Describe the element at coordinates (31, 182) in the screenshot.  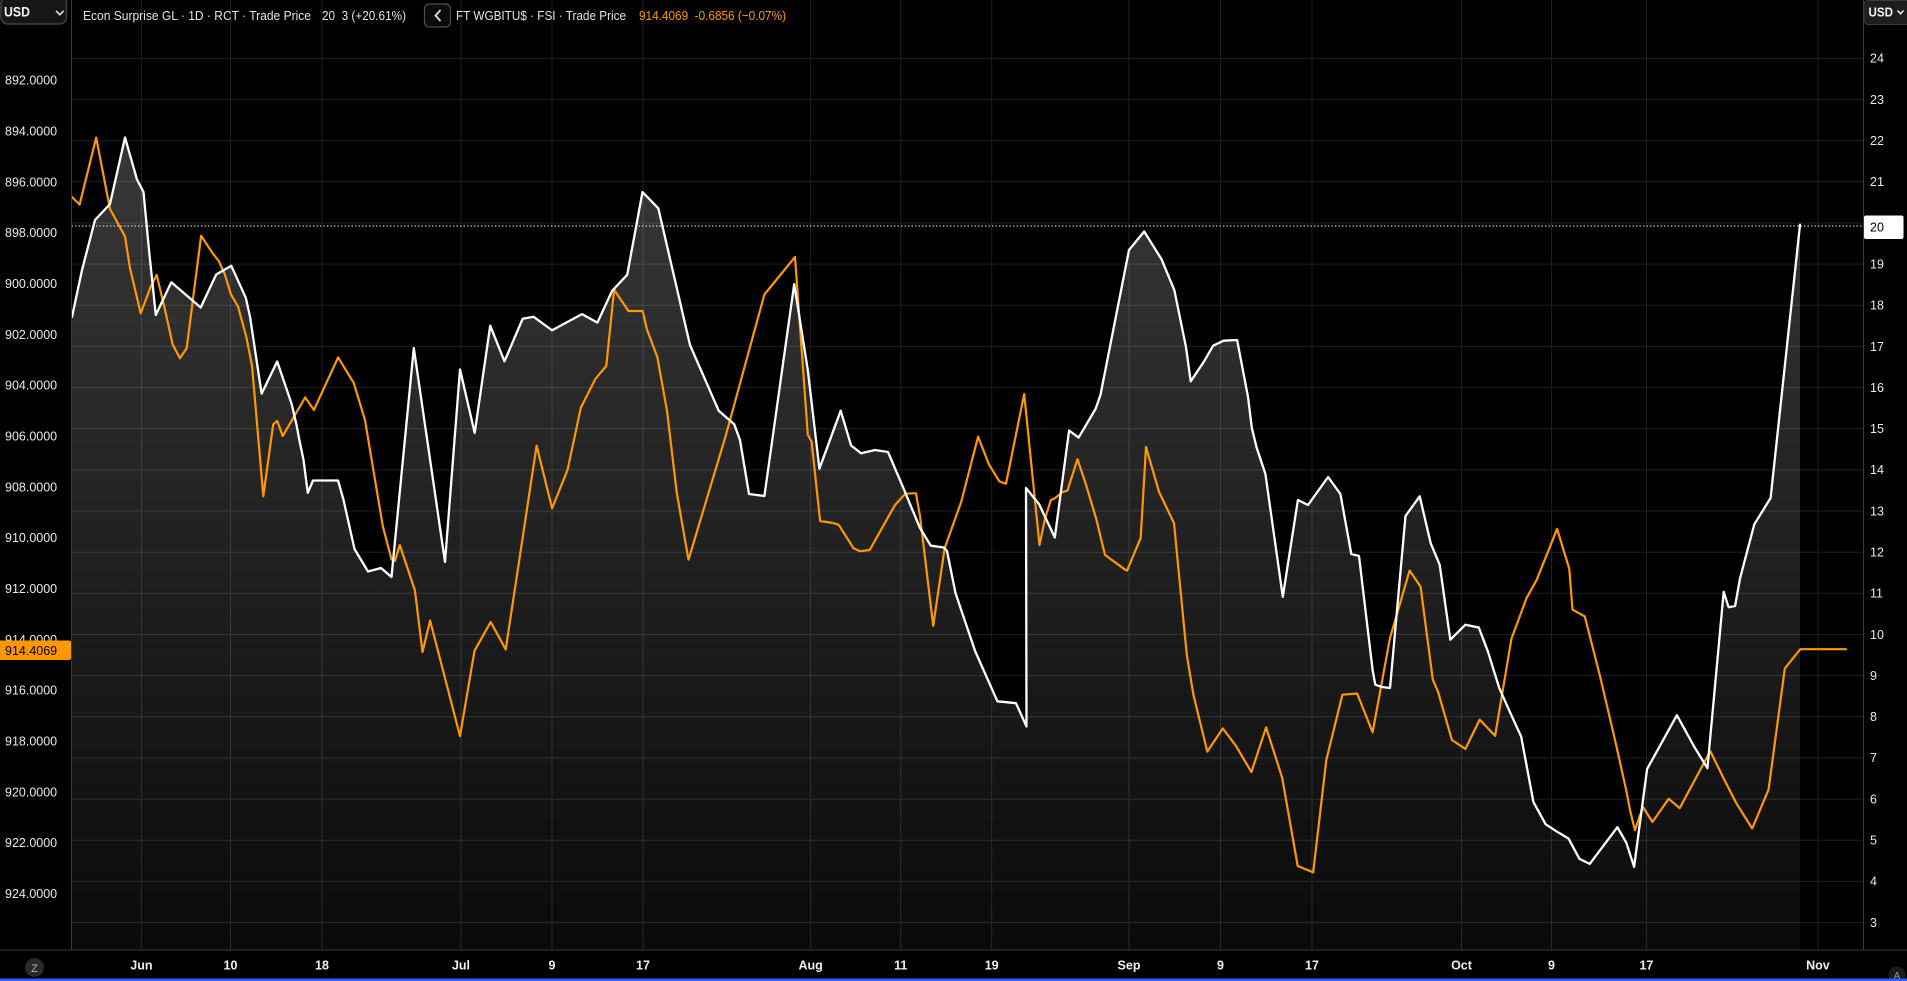
I see `svg-text: 896.0000` at that location.